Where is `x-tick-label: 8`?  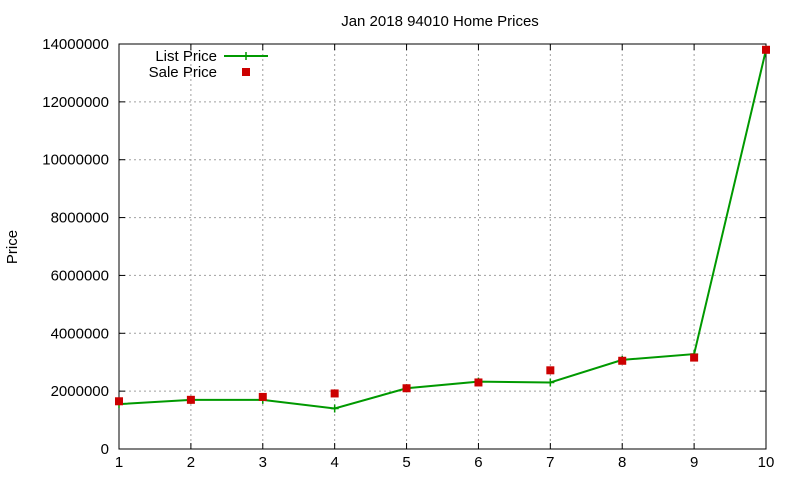
x-tick-label: 8 is located at coordinates (622, 462).